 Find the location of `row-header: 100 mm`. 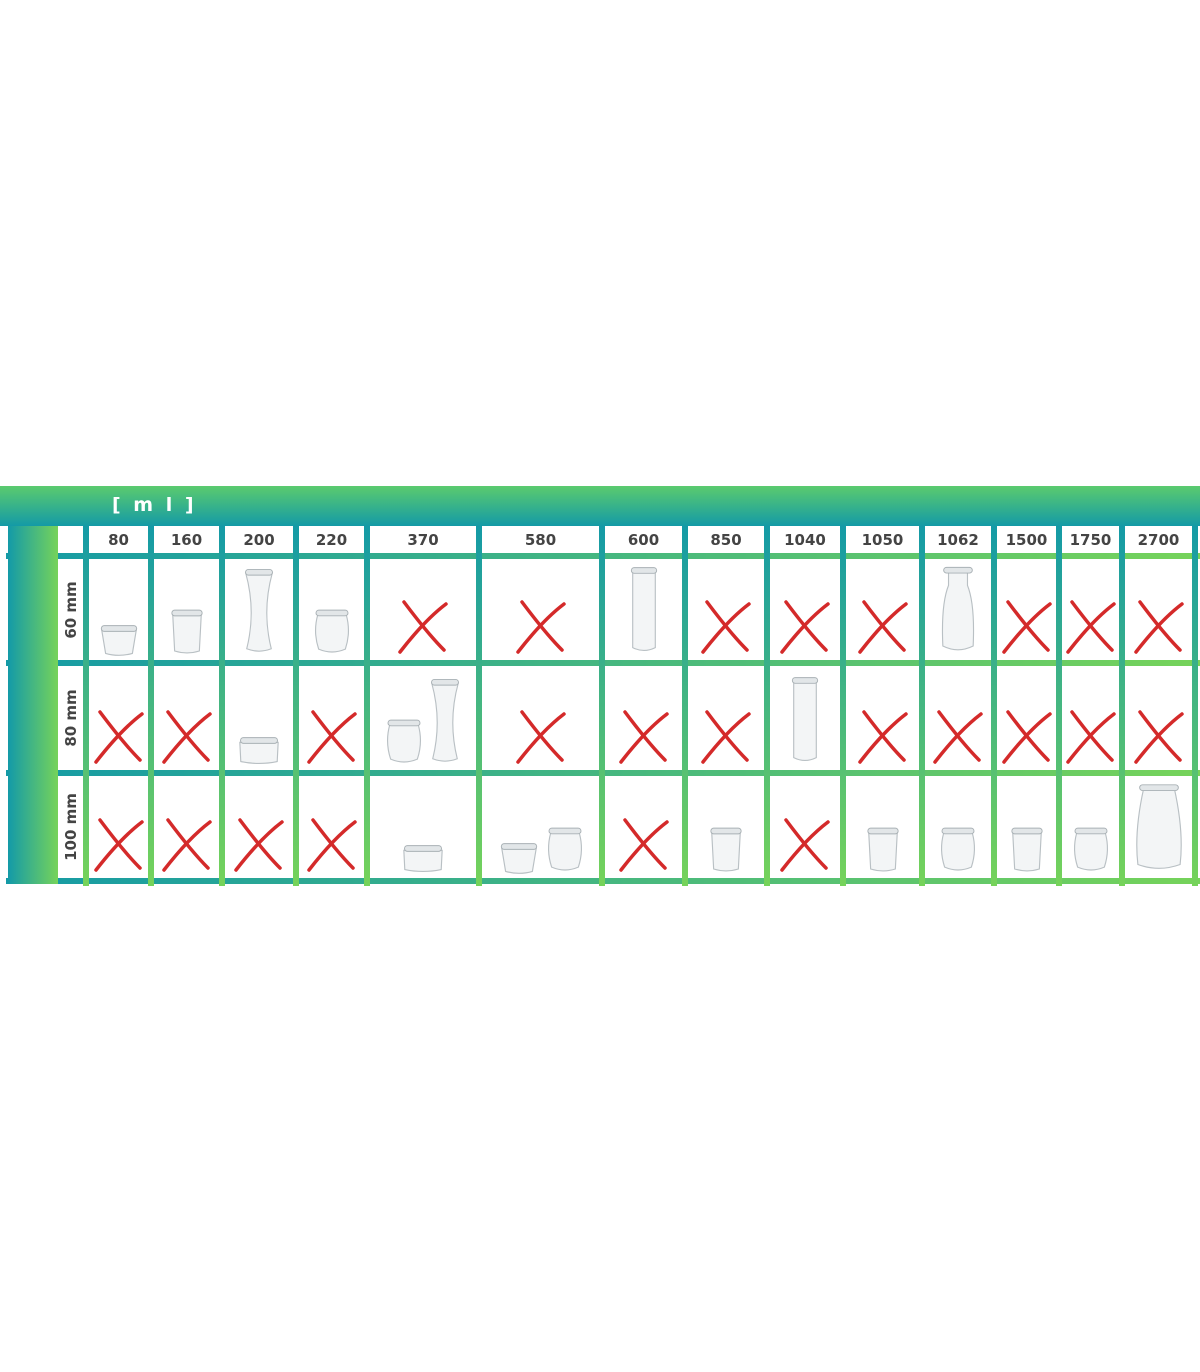

row-header: 100 mm is located at coordinates (71, 827).